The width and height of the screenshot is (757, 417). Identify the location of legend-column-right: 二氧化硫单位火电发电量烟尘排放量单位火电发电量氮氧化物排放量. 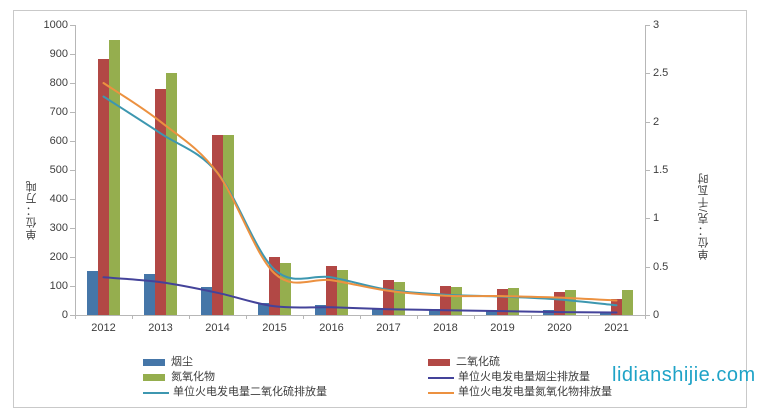
(520, 377).